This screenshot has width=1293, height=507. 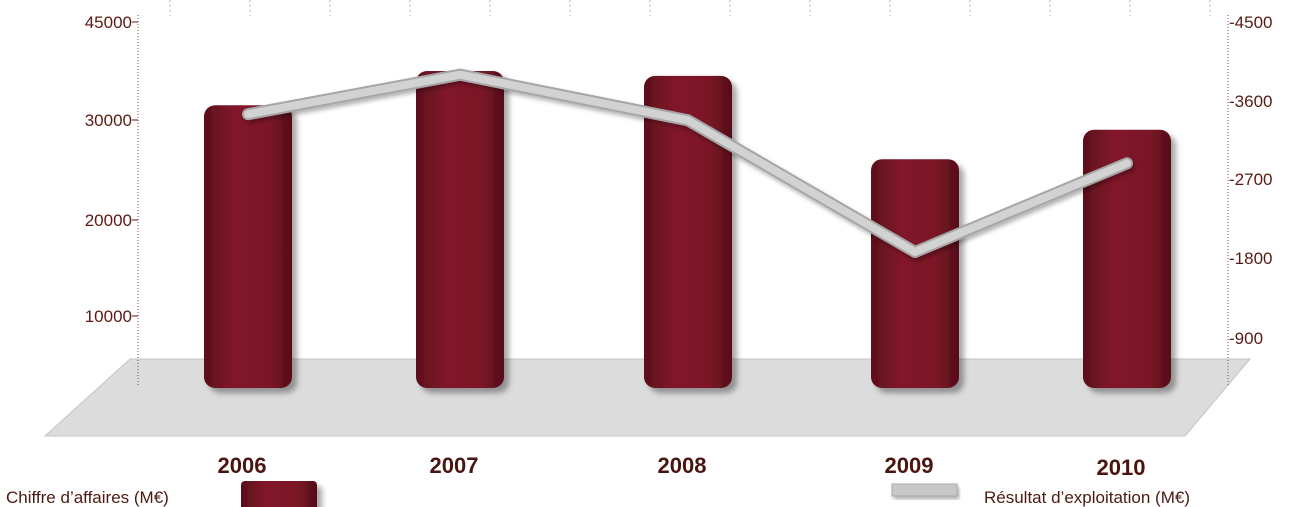 What do you see at coordinates (108, 22) in the screenshot?
I see `left-tick-label: 45000` at bounding box center [108, 22].